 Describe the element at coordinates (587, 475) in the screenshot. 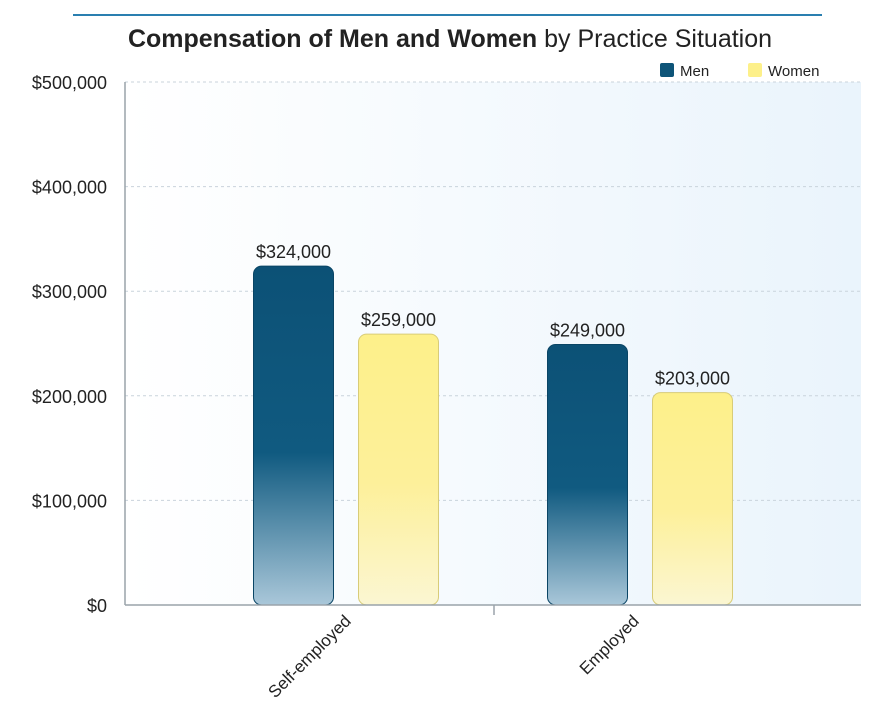

I see `bar-men-employed` at that location.